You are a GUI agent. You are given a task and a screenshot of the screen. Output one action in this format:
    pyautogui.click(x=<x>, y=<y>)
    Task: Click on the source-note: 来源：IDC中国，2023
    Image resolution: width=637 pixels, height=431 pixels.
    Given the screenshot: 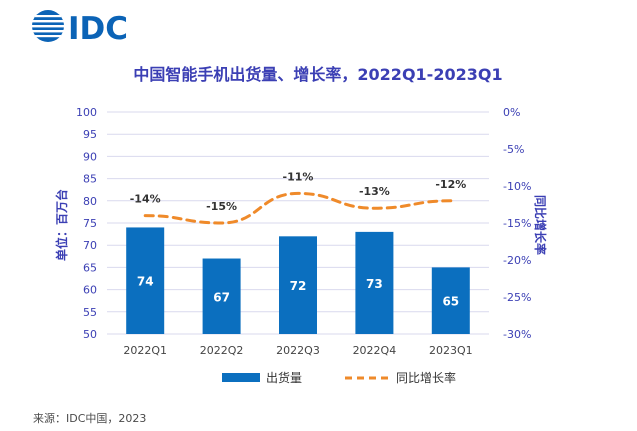 What is the action you would take?
    pyautogui.click(x=90, y=418)
    